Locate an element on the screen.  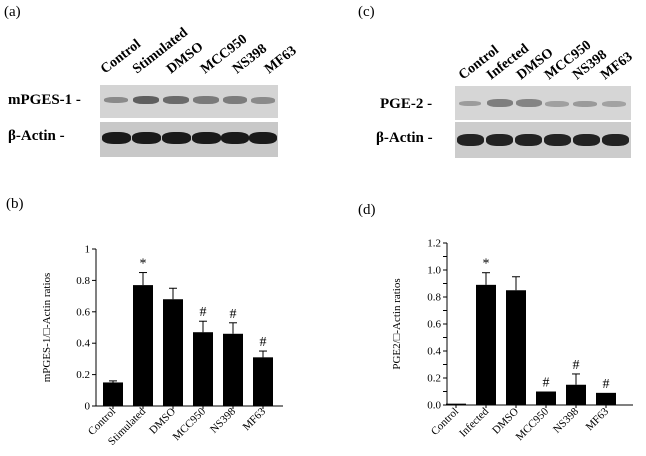
panel-label-a: (a) is located at coordinates (12, 12).